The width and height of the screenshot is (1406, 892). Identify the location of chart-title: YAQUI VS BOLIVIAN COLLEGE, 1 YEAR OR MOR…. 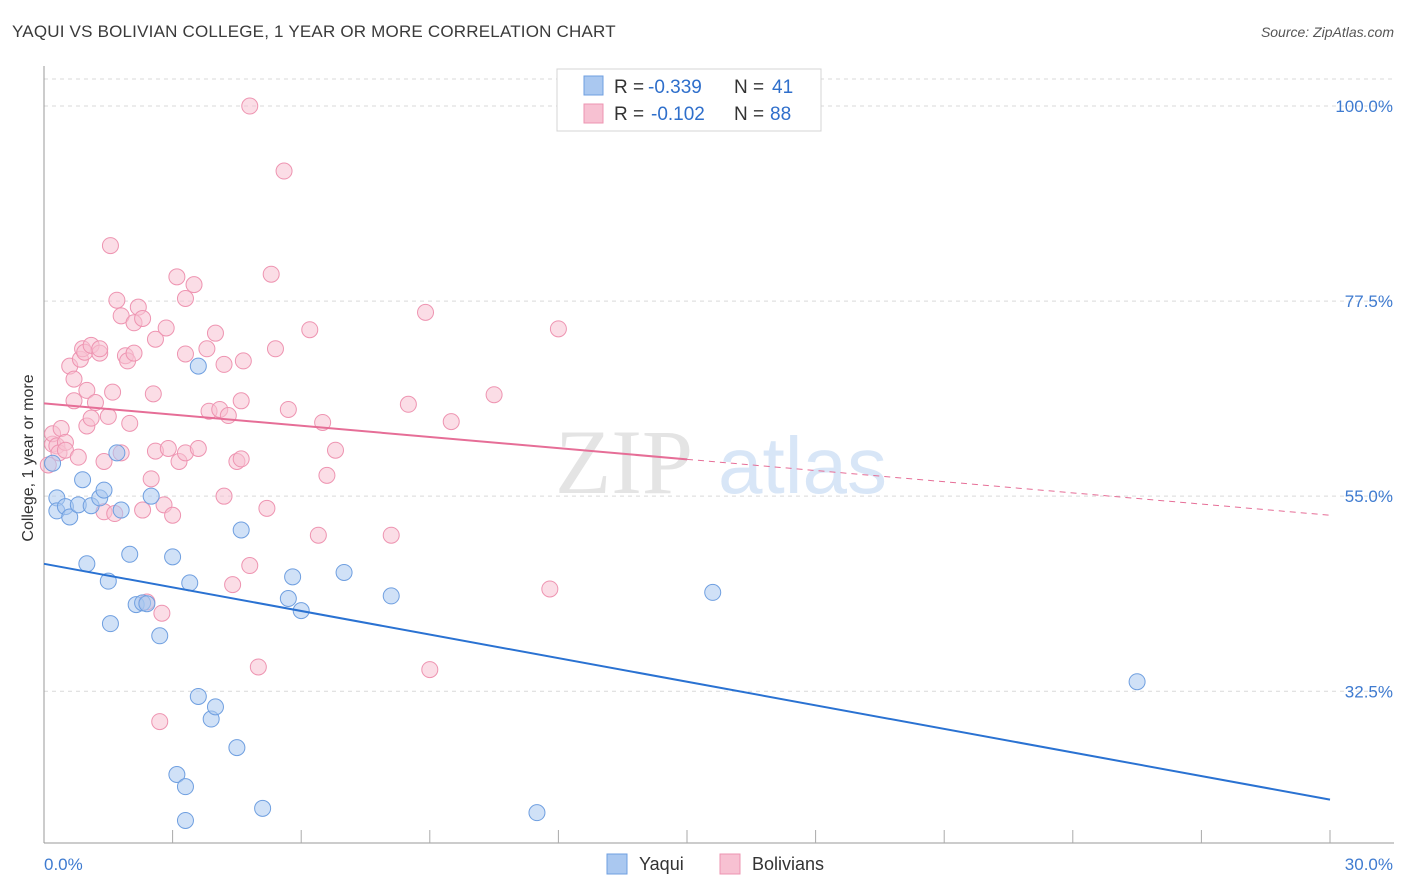
(314, 31).